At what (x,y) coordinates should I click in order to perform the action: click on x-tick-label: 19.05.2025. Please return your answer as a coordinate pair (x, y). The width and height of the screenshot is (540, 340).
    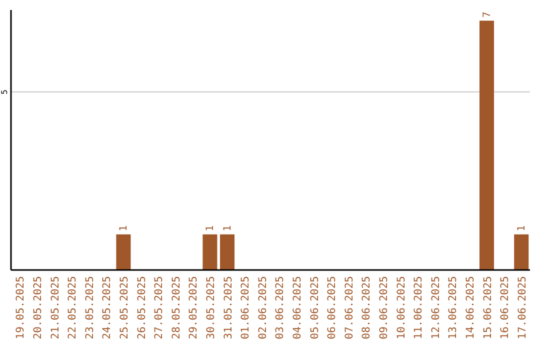
    Looking at the image, I should click on (20, 308).